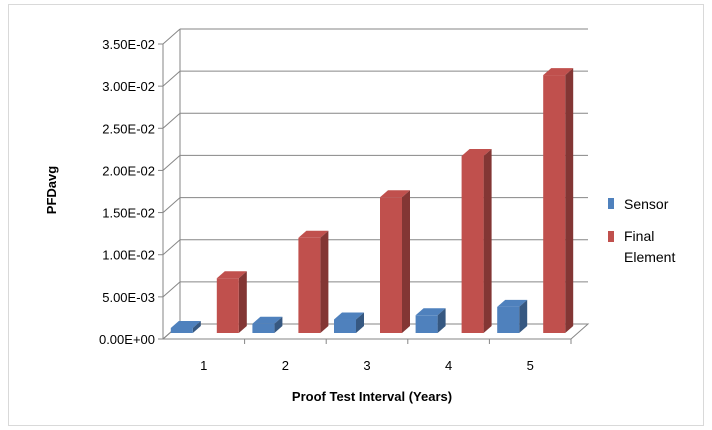 This screenshot has height=430, width=712. Describe the element at coordinates (128, 170) in the screenshot. I see `y-tick-label: 2.00E-02` at that location.